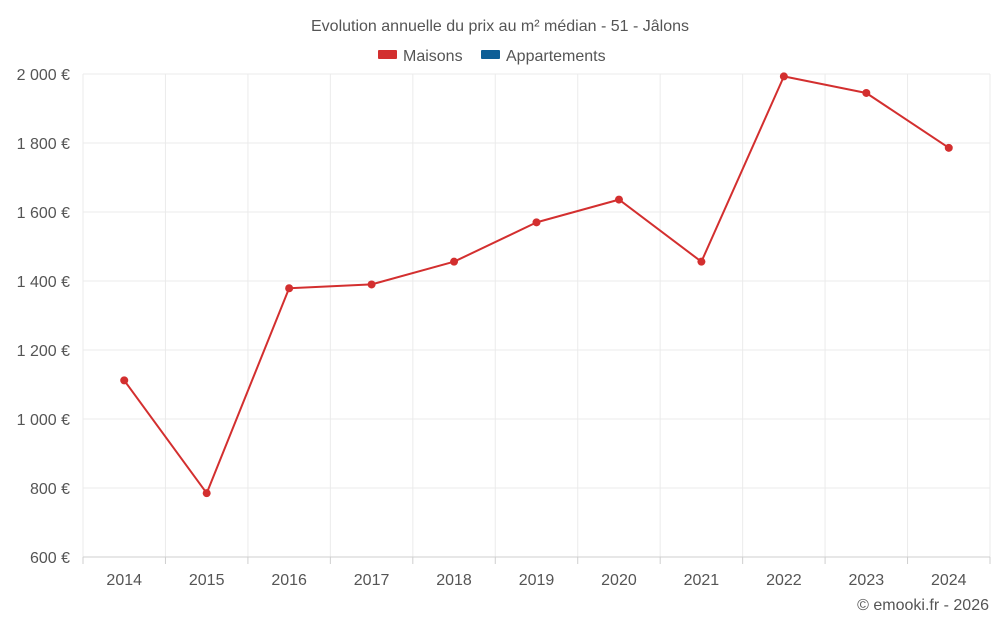 This screenshot has height=625, width=1000. What do you see at coordinates (43, 144) in the screenshot?
I see `y-tick-label: 1 800 €` at bounding box center [43, 144].